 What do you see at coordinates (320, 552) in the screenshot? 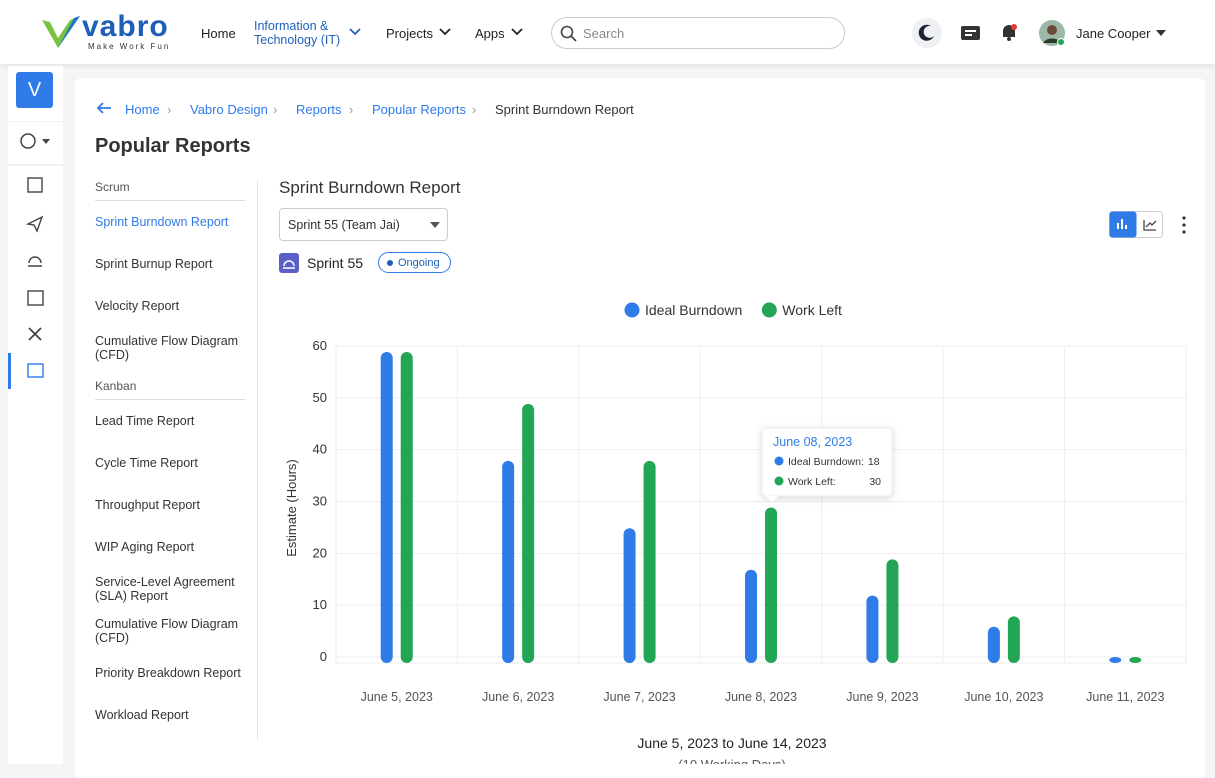
I see `y-tick-label: 20` at bounding box center [320, 552].